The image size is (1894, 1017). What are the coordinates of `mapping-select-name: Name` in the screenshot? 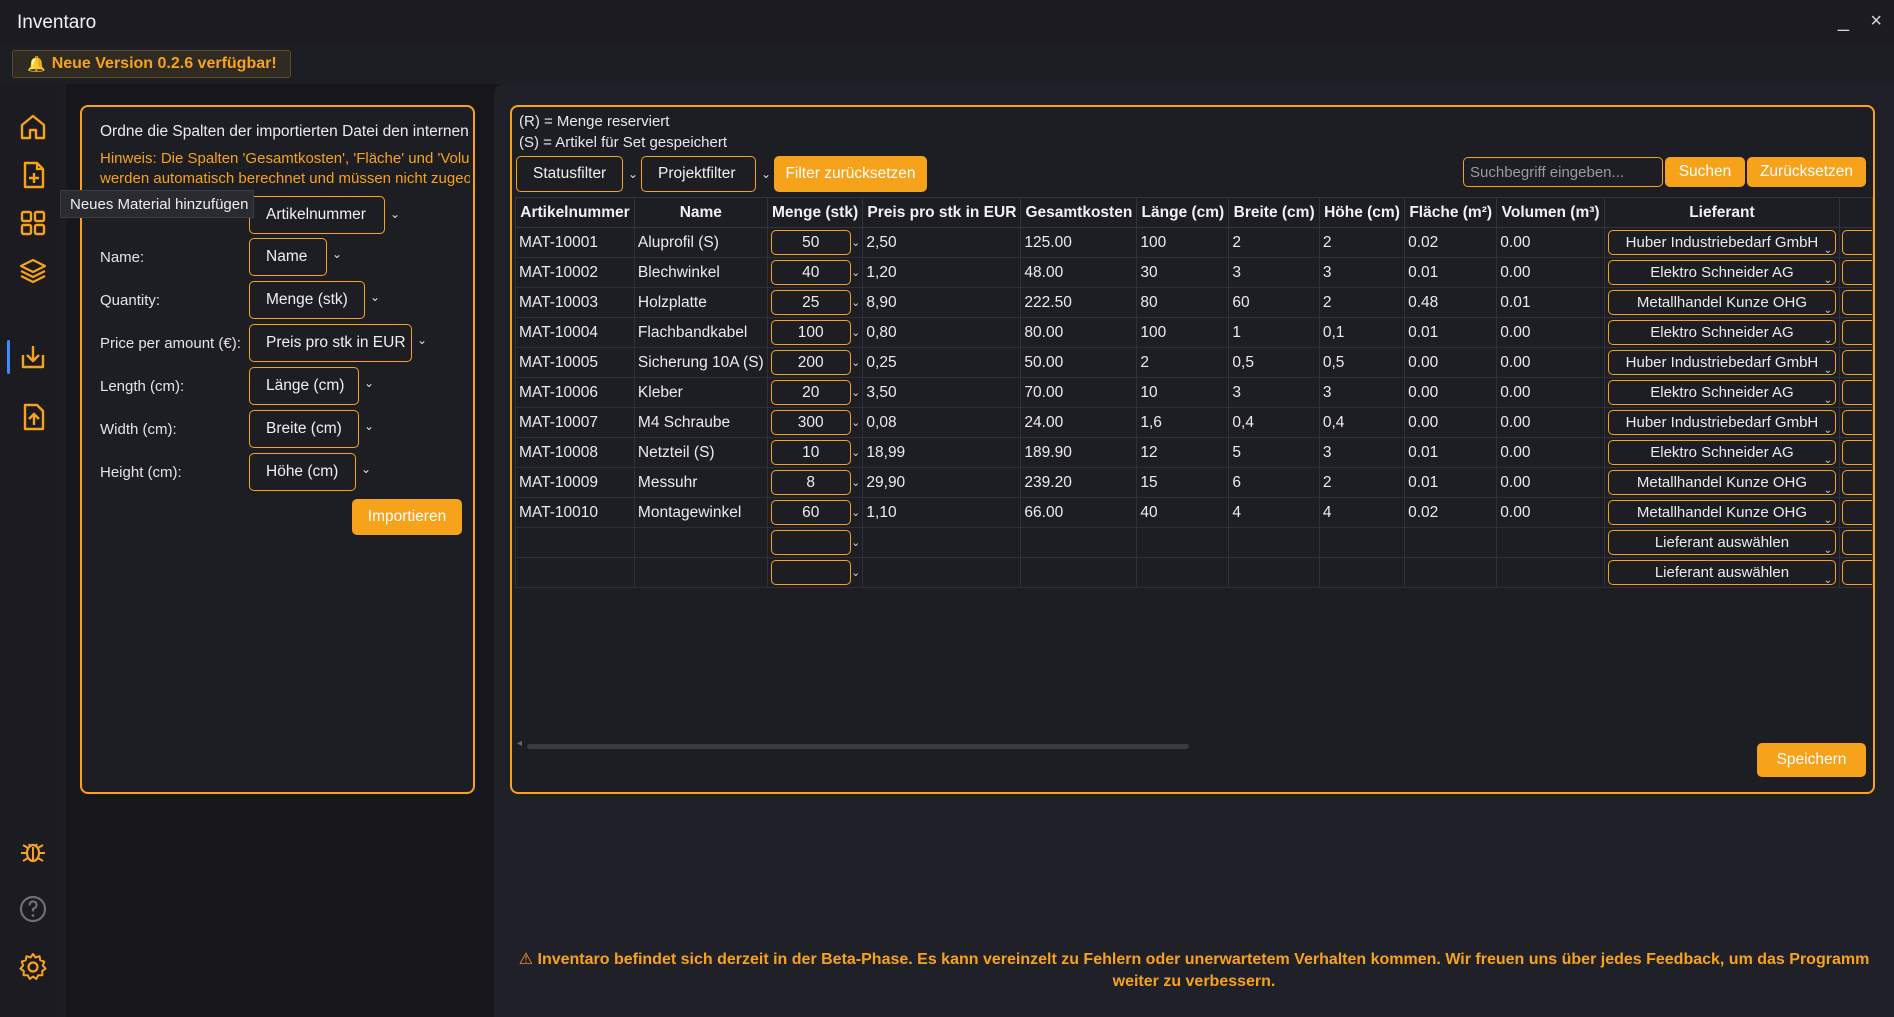 It's located at (288, 257).